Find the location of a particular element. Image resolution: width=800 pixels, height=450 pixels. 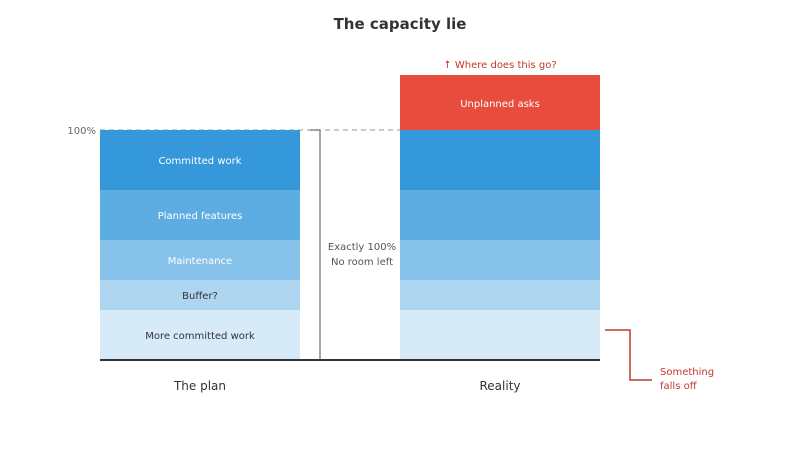

plan-segment-committed is located at coordinates (200, 160).